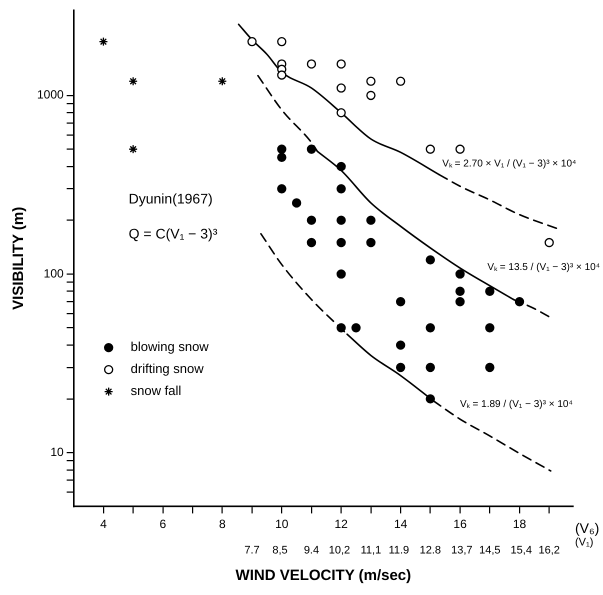  Describe the element at coordinates (521, 550) in the screenshot. I see `x2-tick-label: 15,4` at that location.